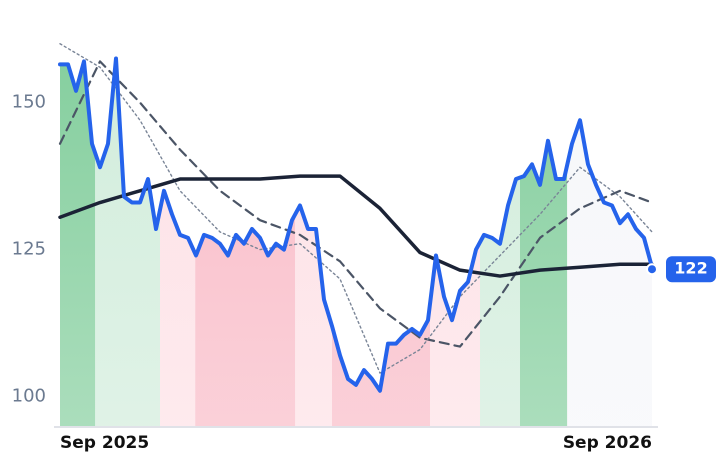 This screenshot has width=718, height=464. What do you see at coordinates (29, 102) in the screenshot?
I see `y-tick-label: 150` at bounding box center [29, 102].